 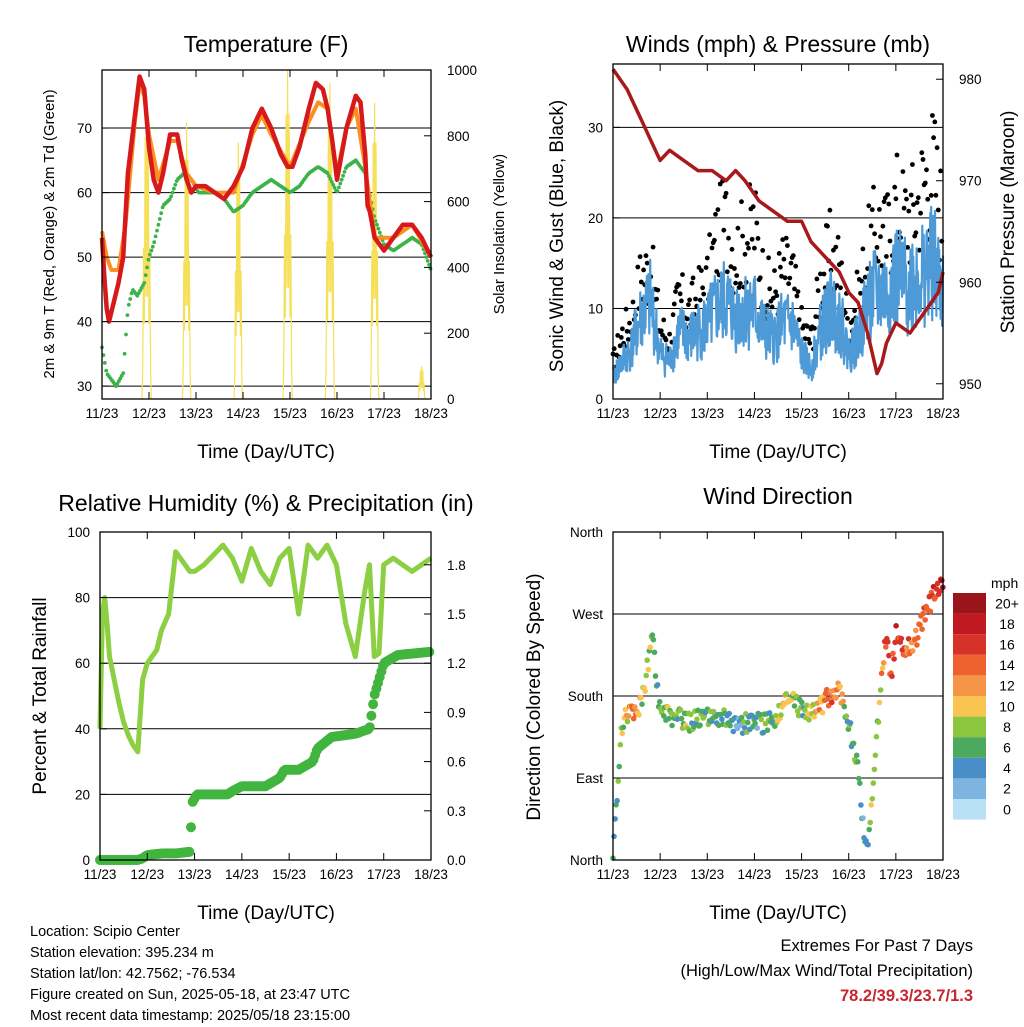 What do you see at coordinates (189, 851) in the screenshot?
I see `precip-point` at bounding box center [189, 851].